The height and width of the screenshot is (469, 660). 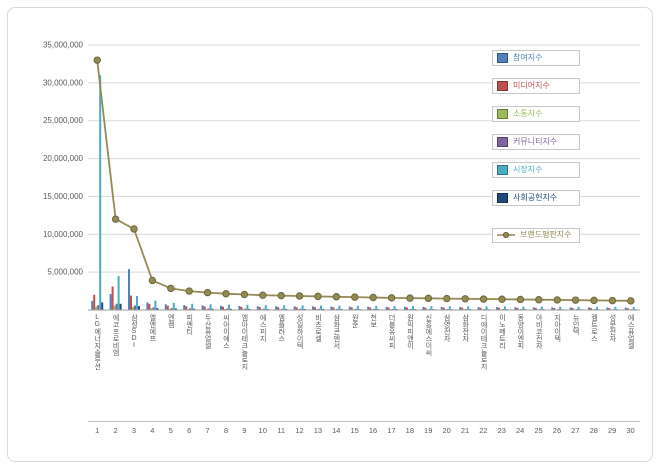 What do you see at coordinates (170, 430) in the screenshot?
I see `rank-label: 5` at bounding box center [170, 430].